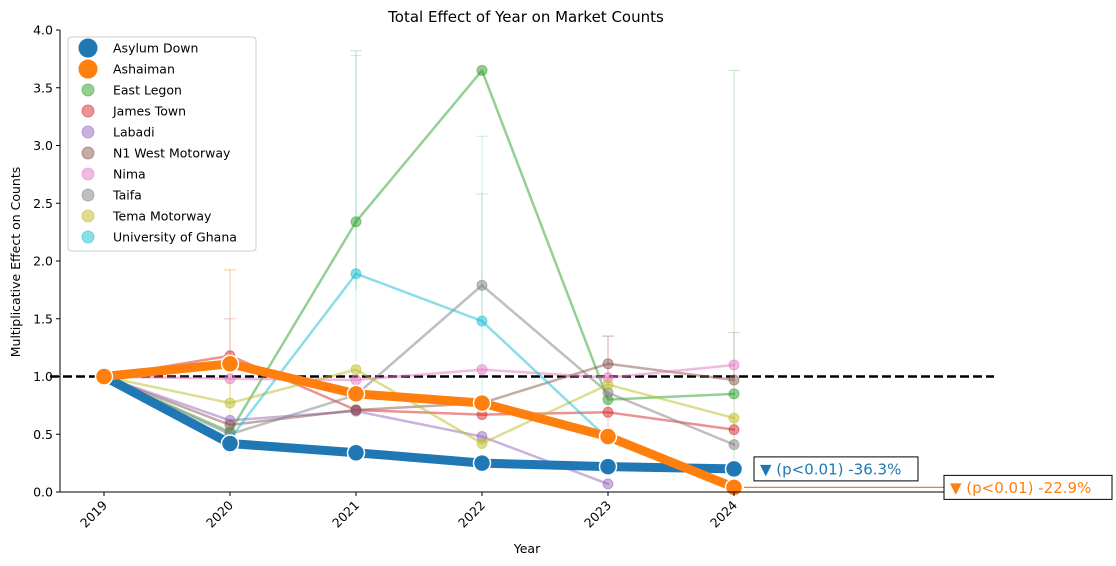 The width and height of the screenshot is (1116, 566). Describe the element at coordinates (147, 90) in the screenshot. I see `legend-label-east-legon: East Legon` at that location.